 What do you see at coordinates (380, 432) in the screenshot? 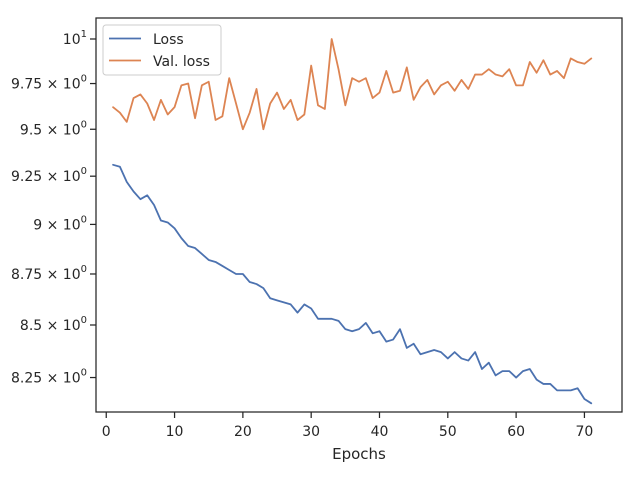
I see `x-tick-label: 40` at bounding box center [380, 432].